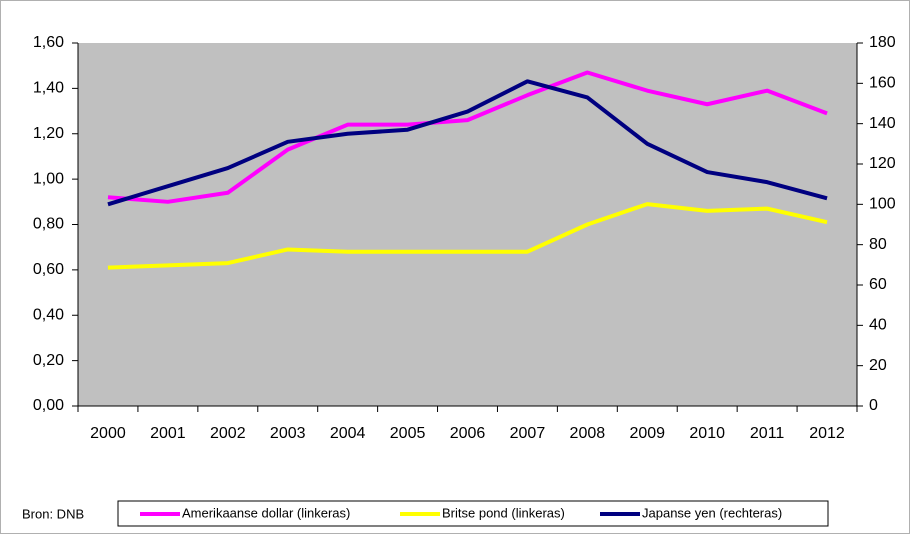 The image size is (910, 534). I want to click on y-tick-label: 1,00, so click(48, 178).